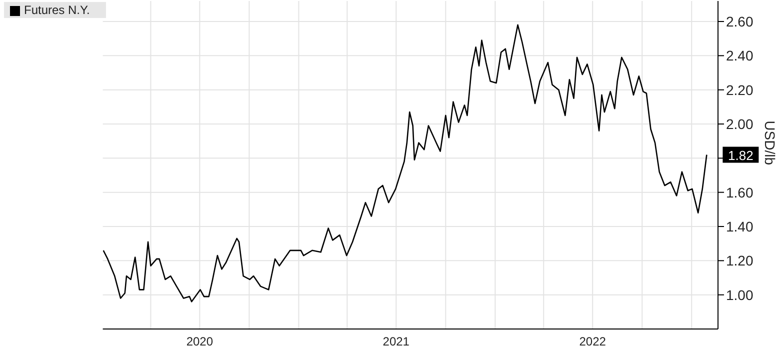 Image resolution: width=782 pixels, height=361 pixels. What do you see at coordinates (396, 341) in the screenshot?
I see `x-tick-label: 2021` at bounding box center [396, 341].